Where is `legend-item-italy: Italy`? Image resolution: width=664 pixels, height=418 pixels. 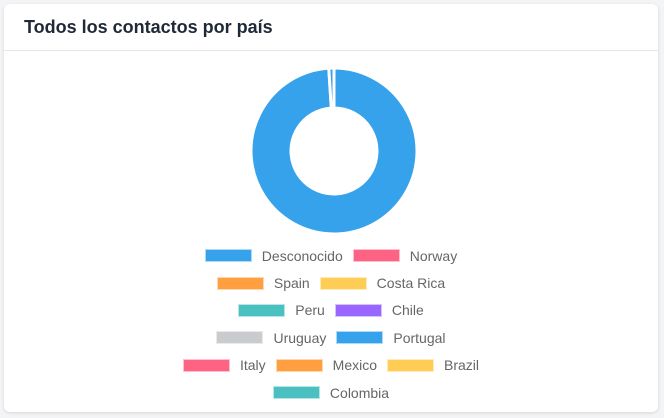 legend-item-italy: Italy is located at coordinates (224, 365).